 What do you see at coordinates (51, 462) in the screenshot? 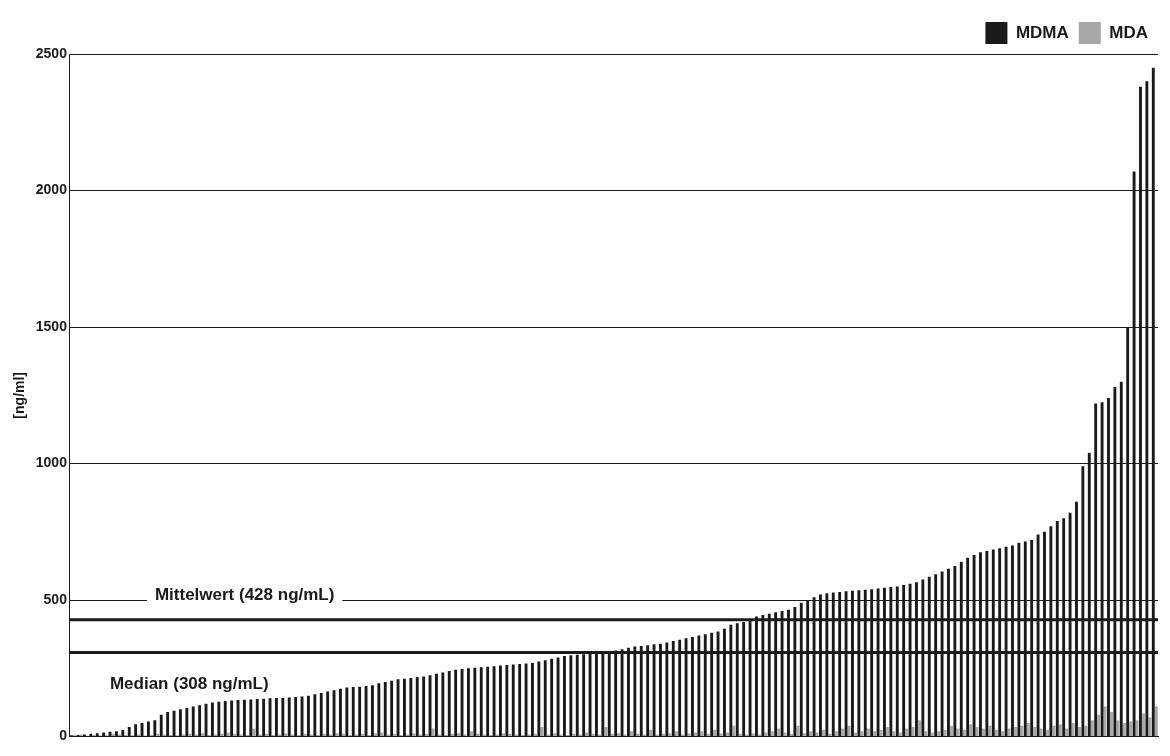
I see `y-tick-label: 1000` at bounding box center [51, 462].